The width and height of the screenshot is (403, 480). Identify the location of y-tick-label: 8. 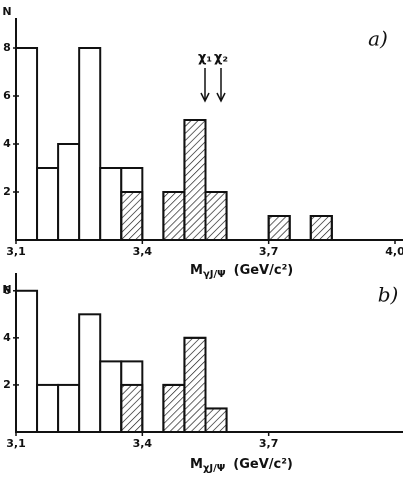
(7, 47).